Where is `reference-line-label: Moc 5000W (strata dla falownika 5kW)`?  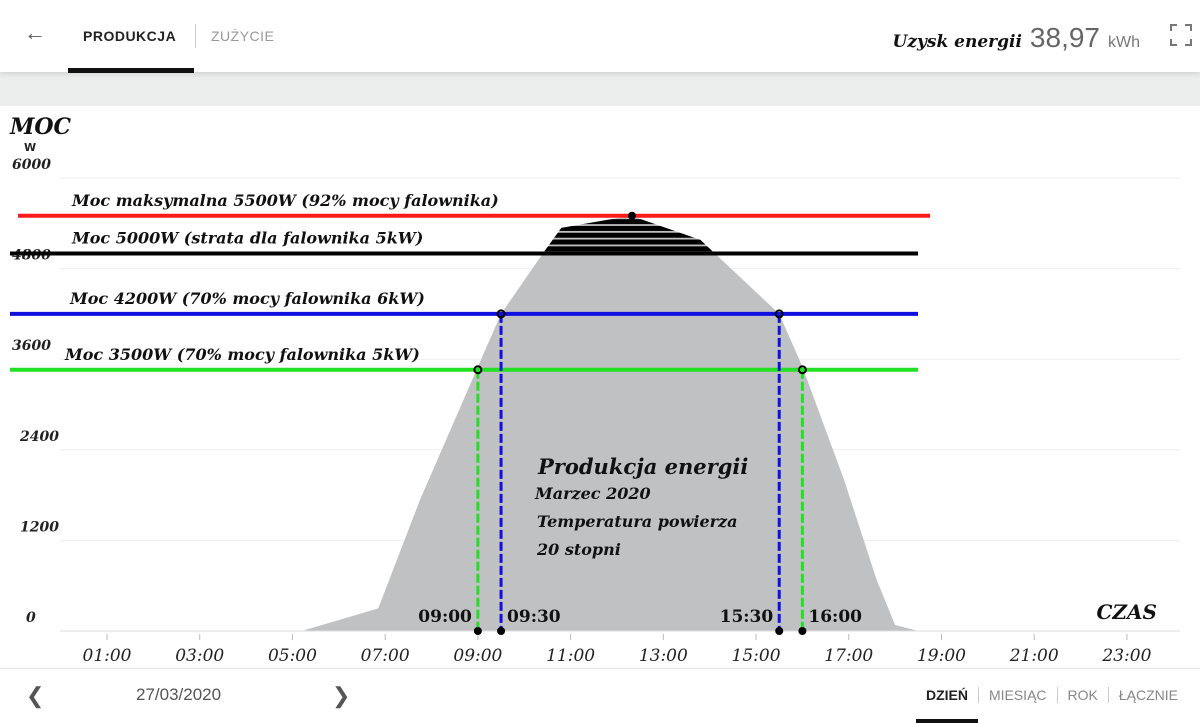 reference-line-label: Moc 5000W (strata dla falownika 5kW) is located at coordinates (247, 238).